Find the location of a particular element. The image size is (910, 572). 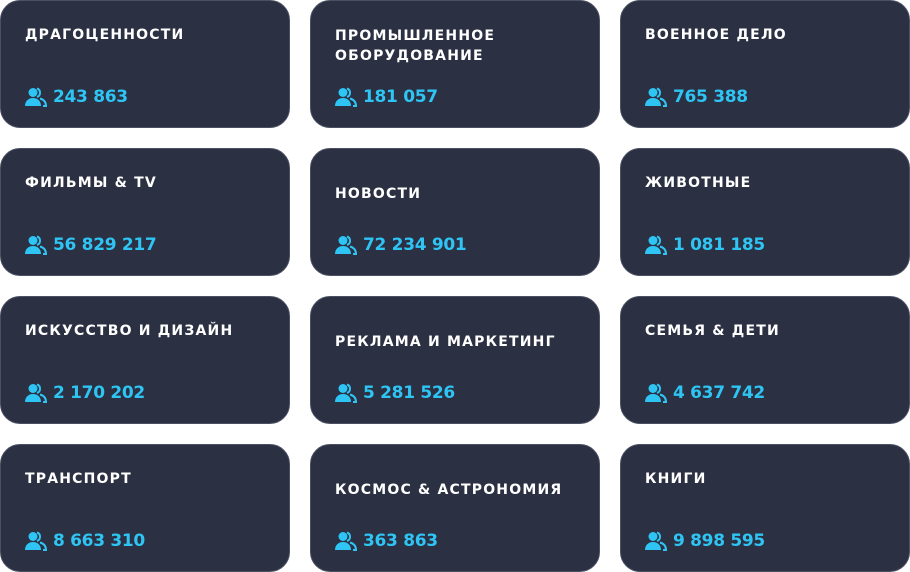

count-value: 72 234 901 is located at coordinates (415, 245).